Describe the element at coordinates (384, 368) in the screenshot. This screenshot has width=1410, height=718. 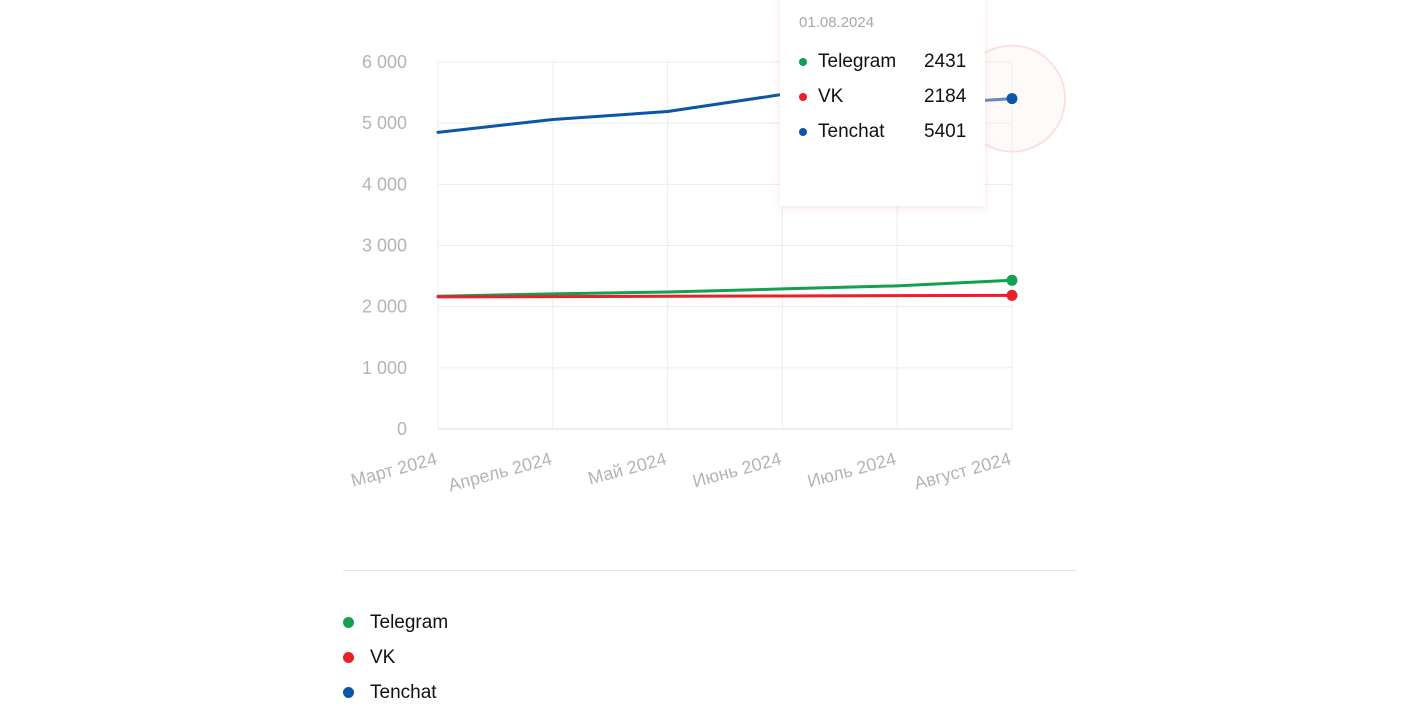
I see `y-tick-label: 1 000` at that location.